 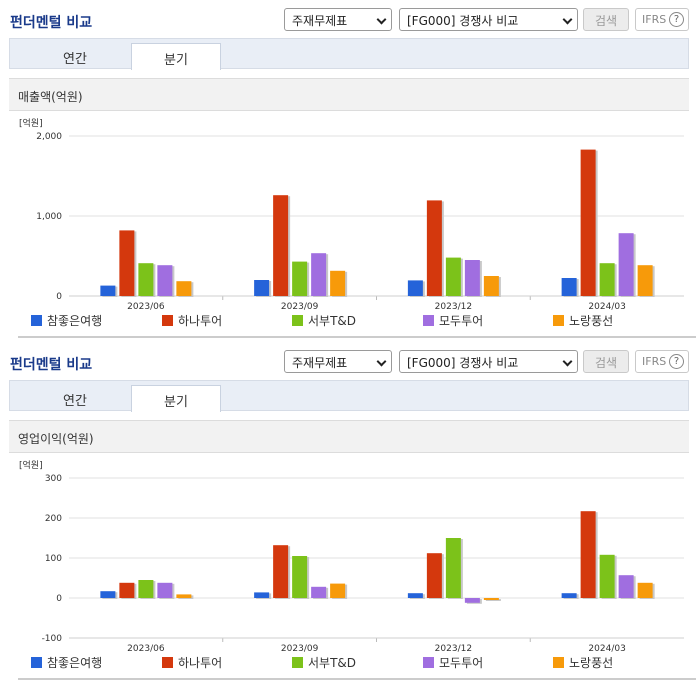 What do you see at coordinates (53, 519) in the screenshot?
I see `y-tick-label: 200` at bounding box center [53, 519].